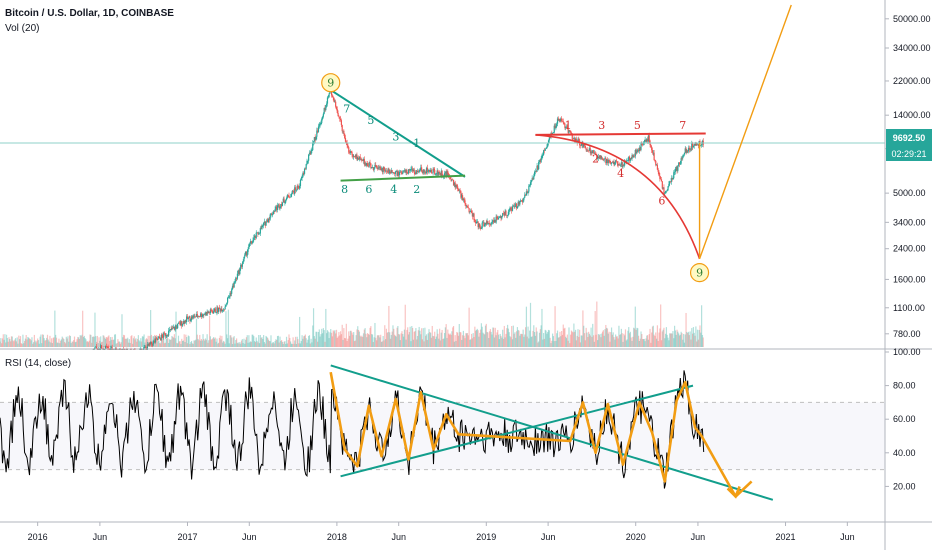 This screenshot has height=550, width=932. I want to click on time-tick-label: 2017, so click(187, 537).